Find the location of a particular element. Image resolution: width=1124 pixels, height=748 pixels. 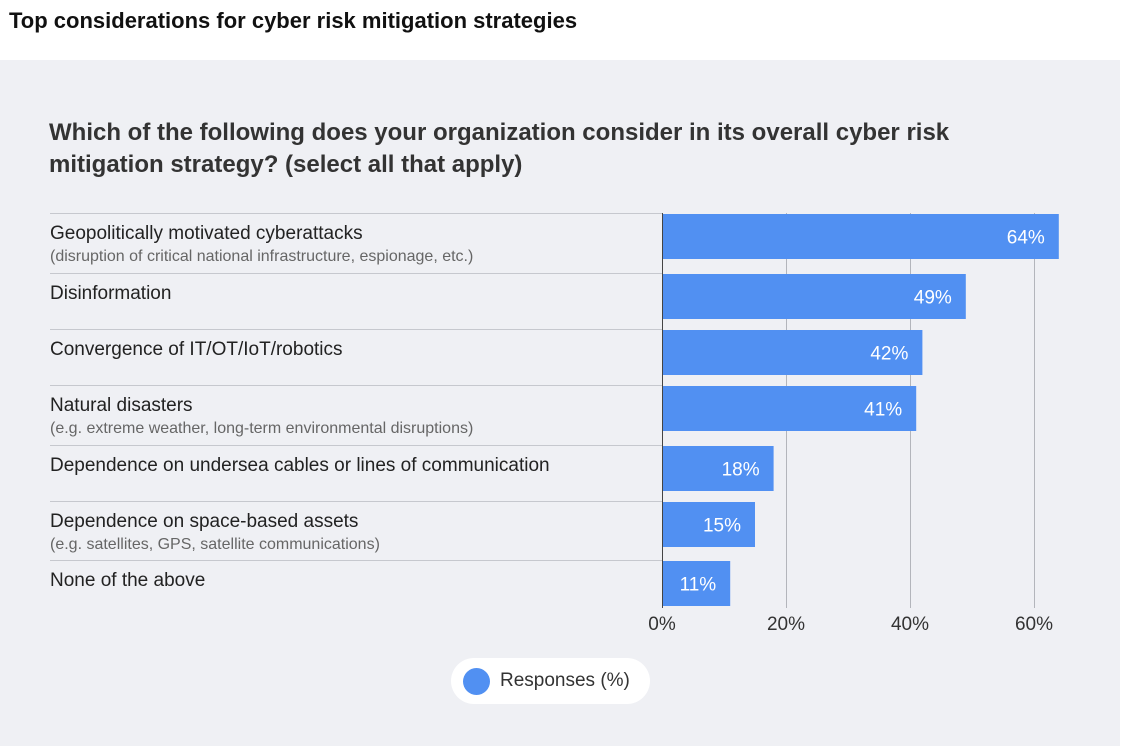

legend: Responses (%) is located at coordinates (550, 681).